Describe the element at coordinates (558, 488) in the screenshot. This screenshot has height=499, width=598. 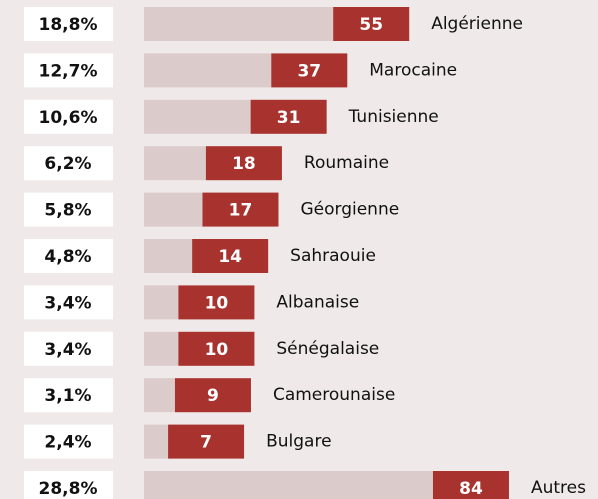
I see `category-label: Autres` at that location.